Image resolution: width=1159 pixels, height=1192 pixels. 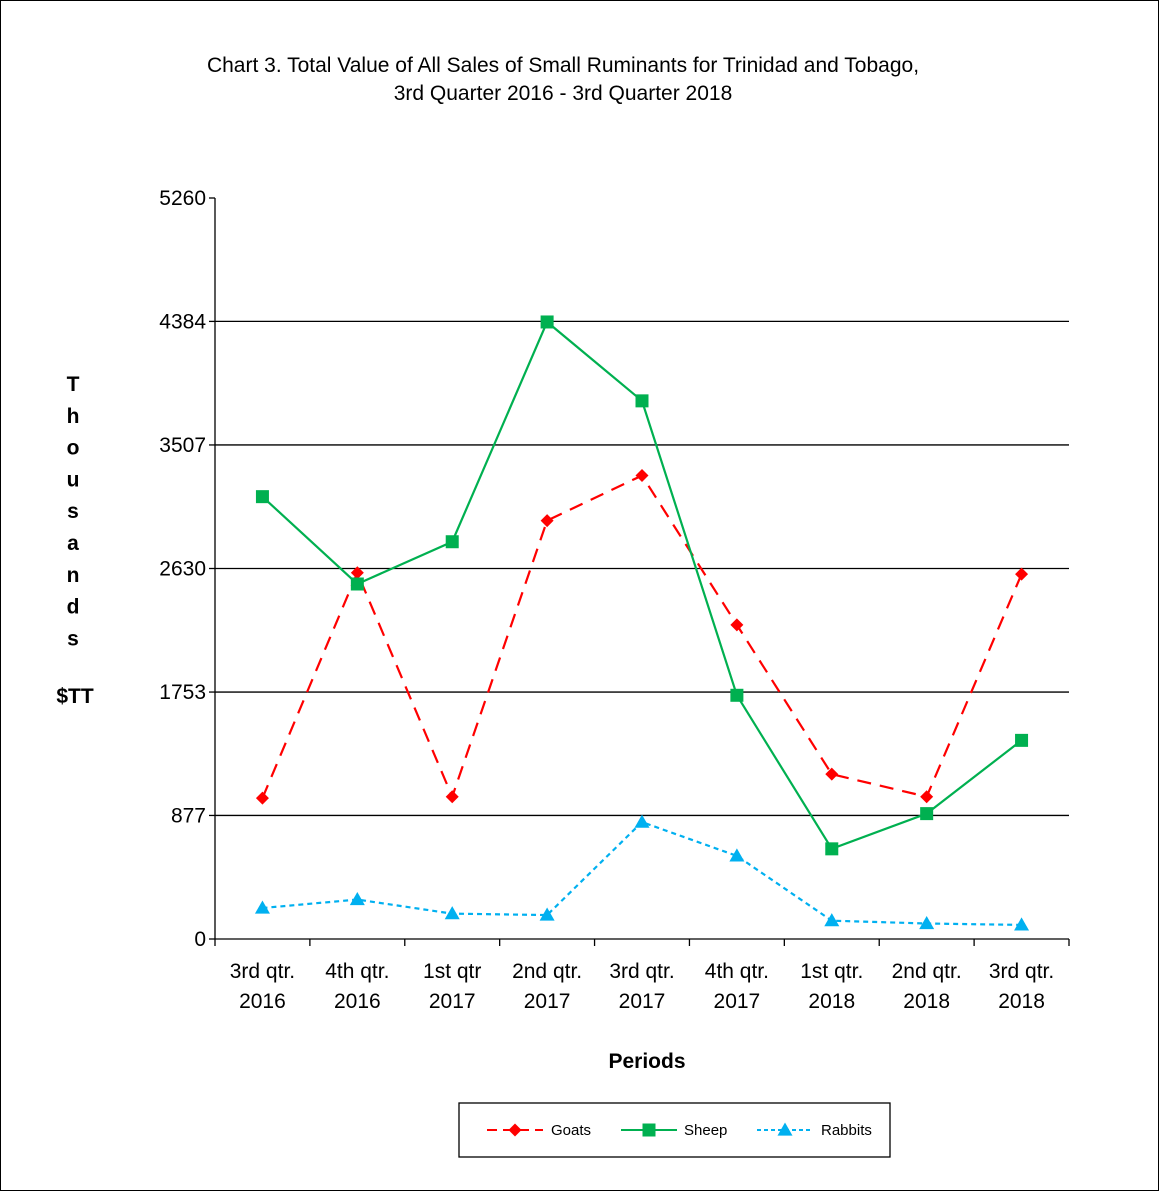 What do you see at coordinates (927, 986) in the screenshot?
I see `x-tick-label: 2nd qtr. 2018` at bounding box center [927, 986].